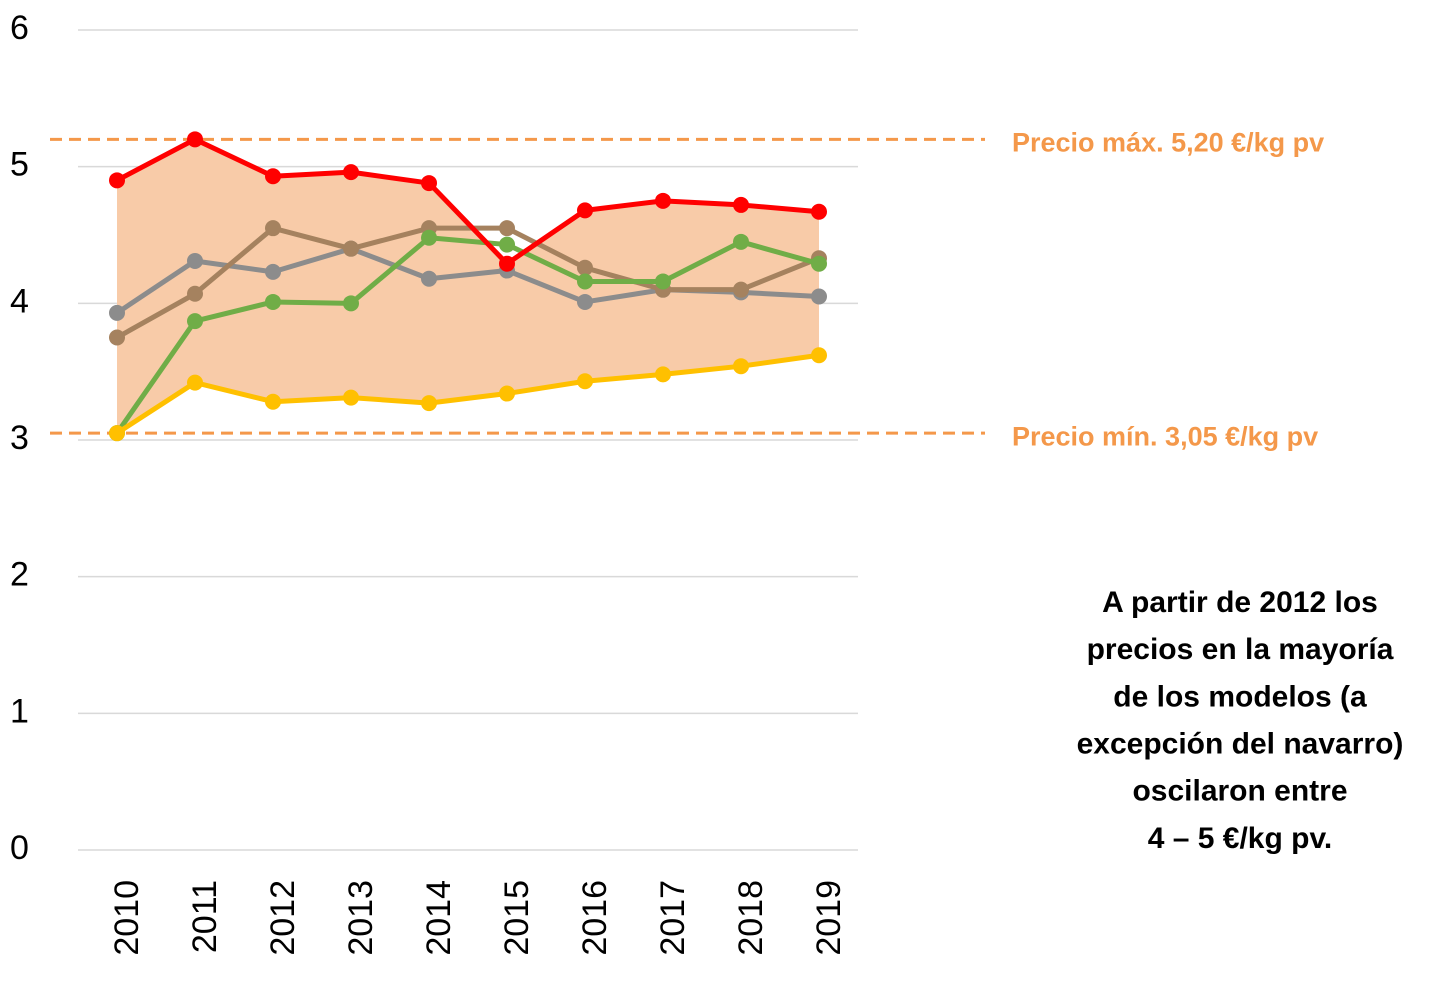  Describe the element at coordinates (19, 438) in the screenshot. I see `y-tick-label: 3` at that location.